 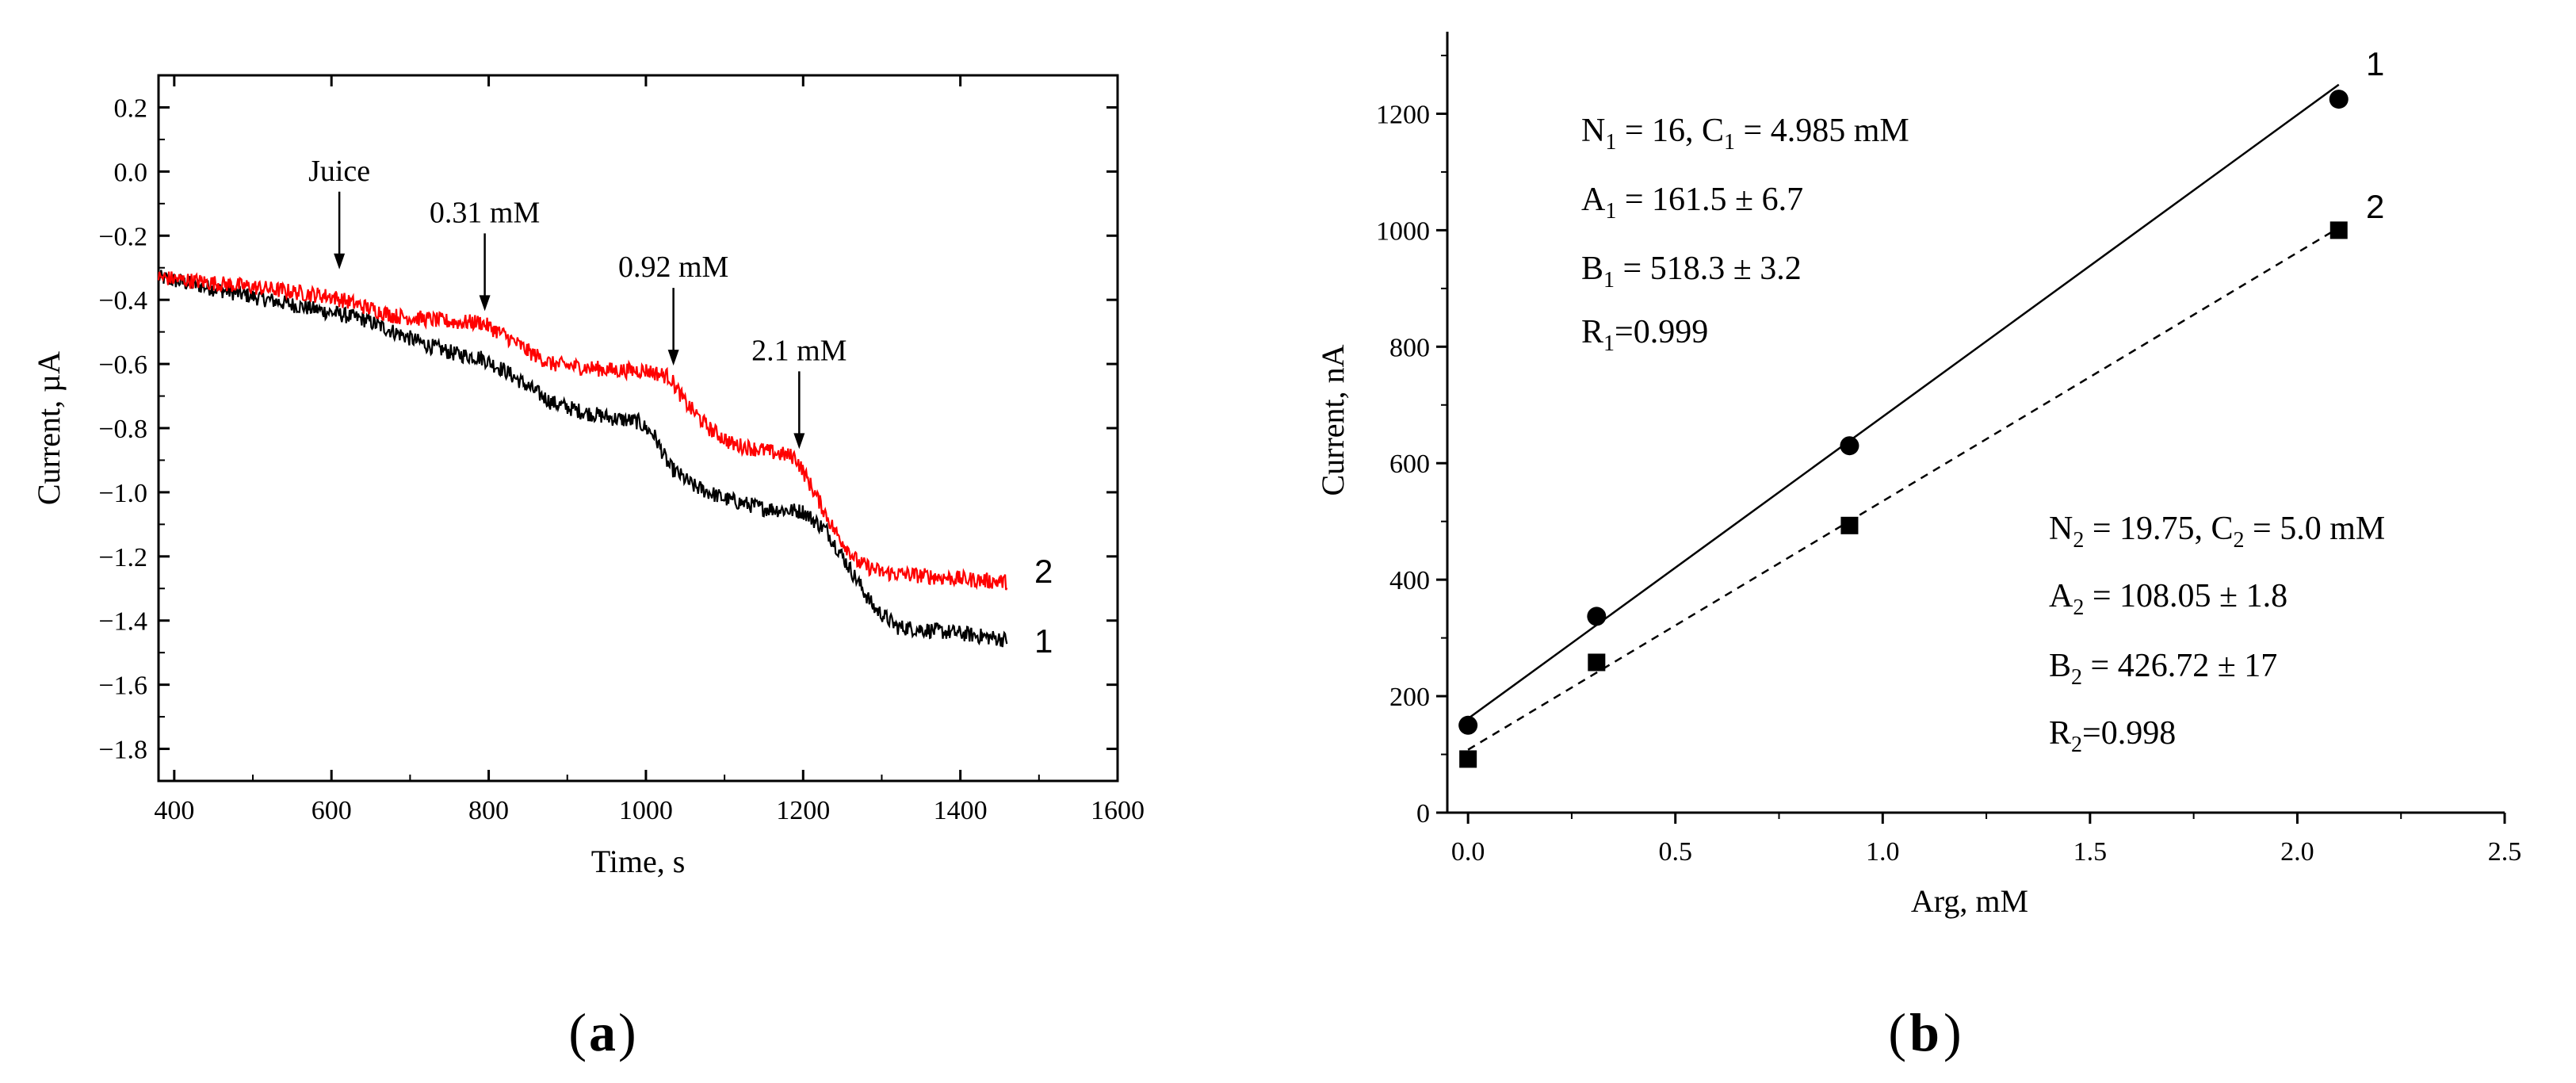 I want to click on stat-1-n-c: N1 = 16, C1 = 4.985 mM, so click(x=1745, y=134).